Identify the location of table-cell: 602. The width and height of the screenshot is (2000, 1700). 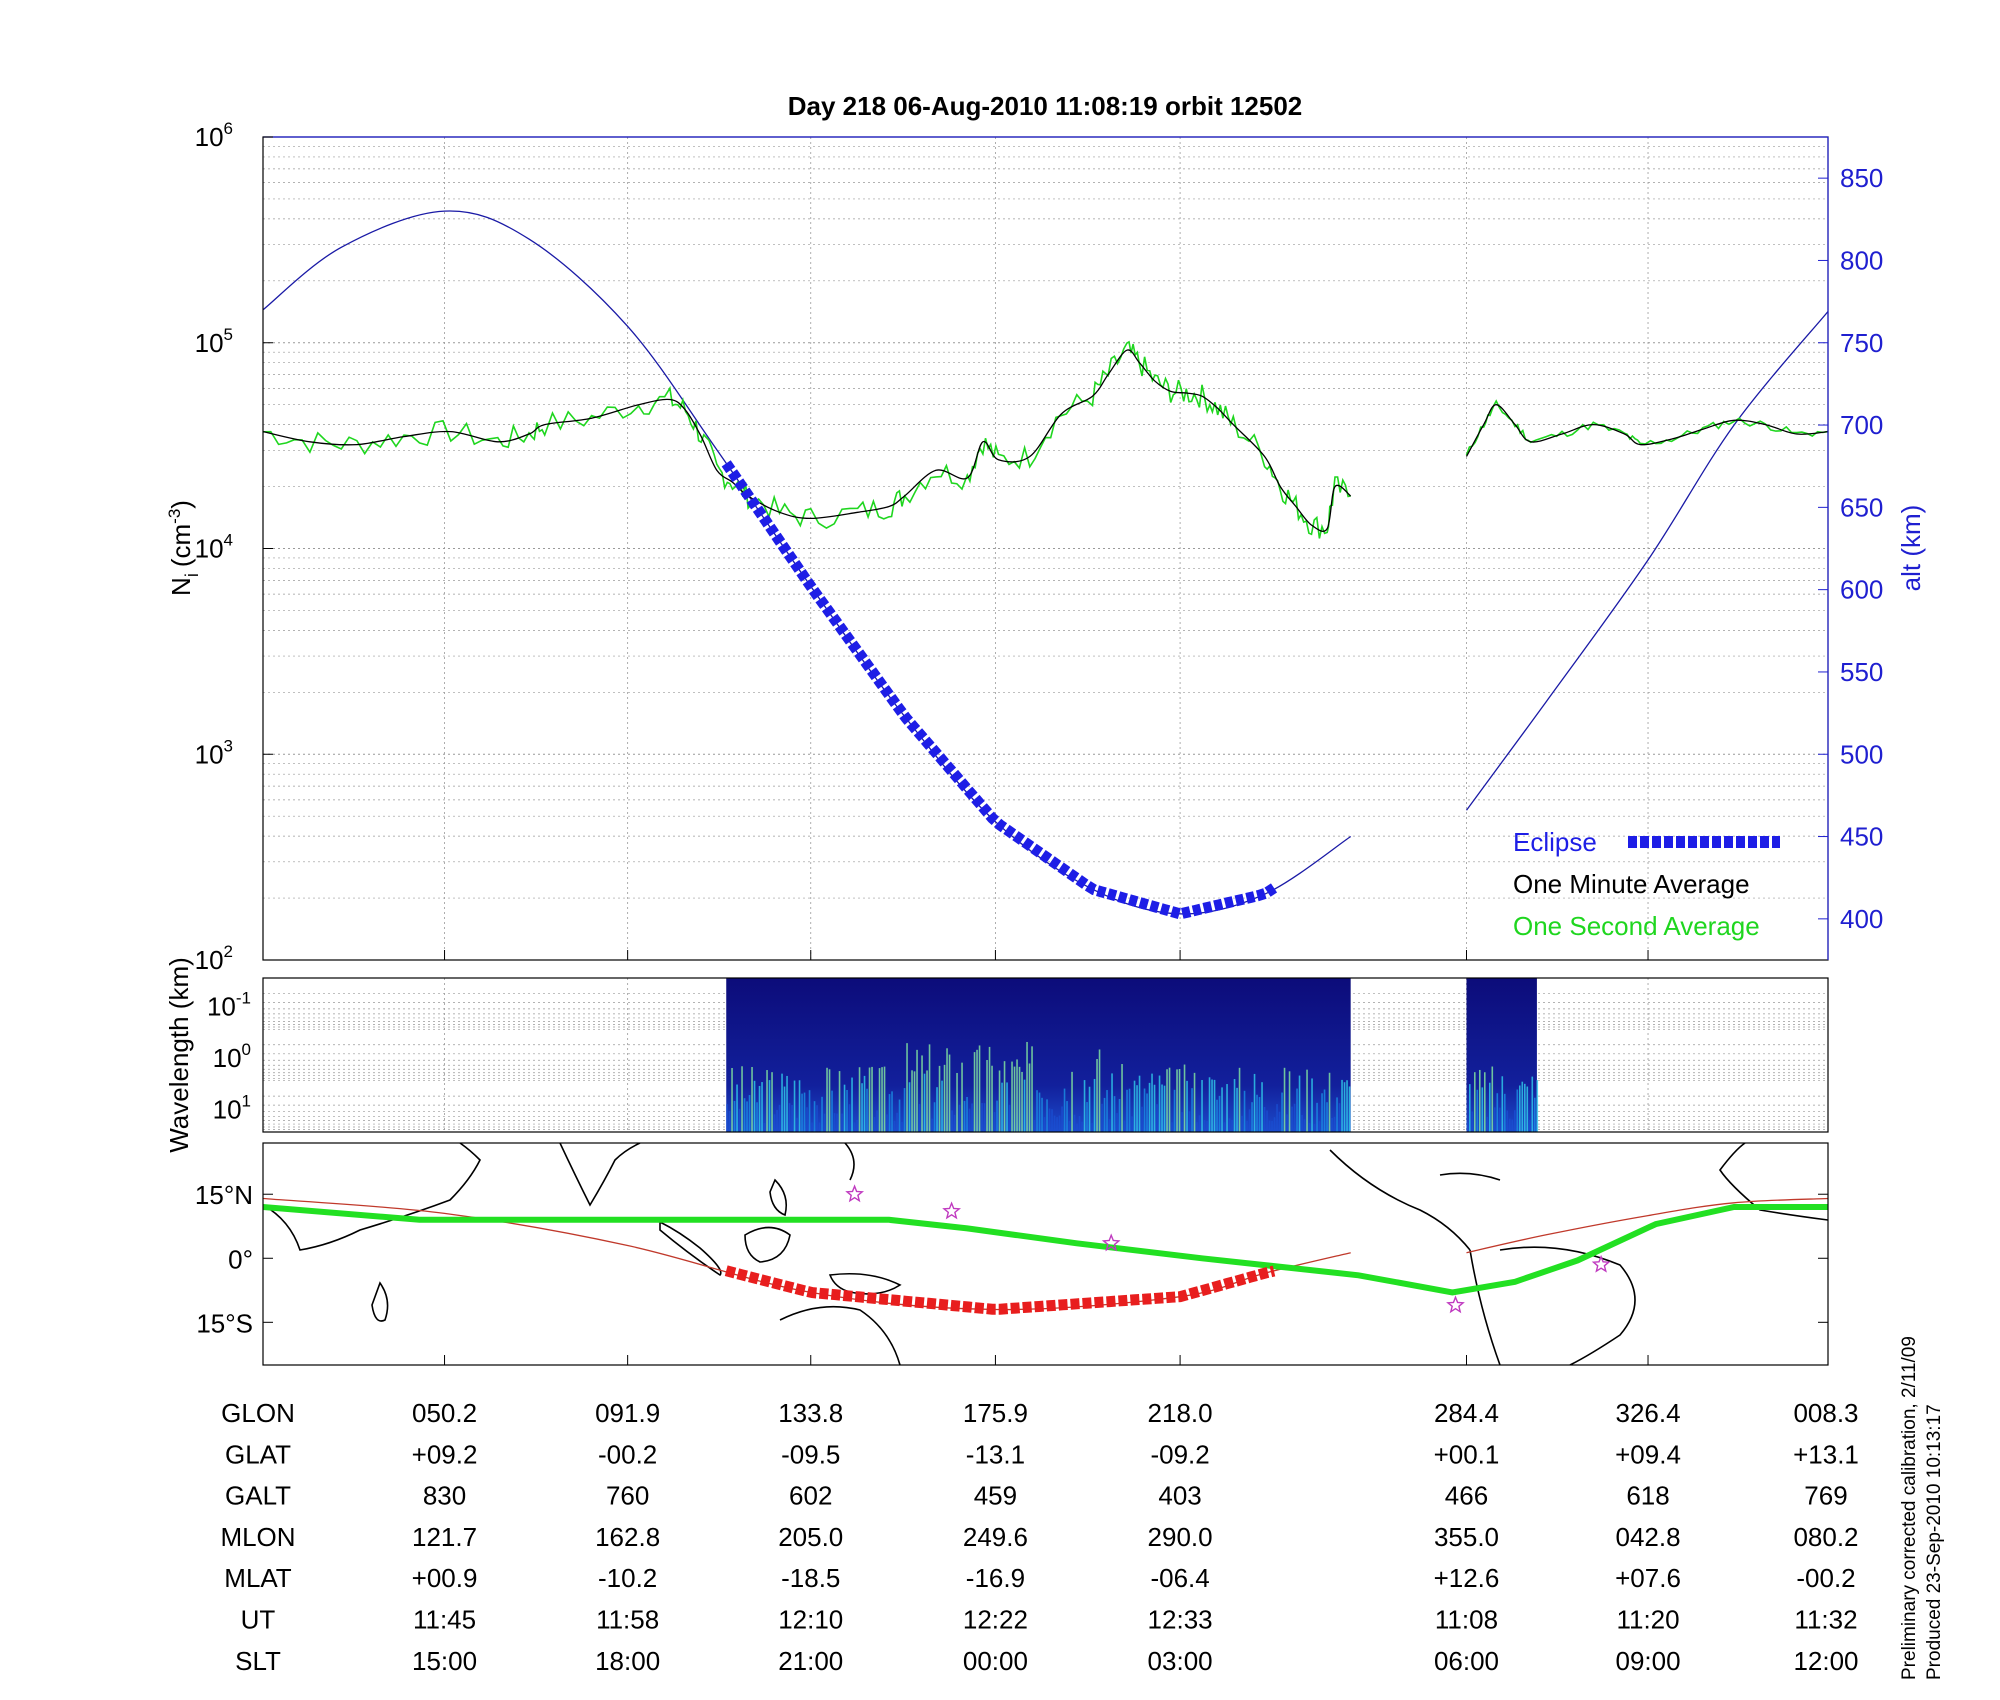
(810, 1496).